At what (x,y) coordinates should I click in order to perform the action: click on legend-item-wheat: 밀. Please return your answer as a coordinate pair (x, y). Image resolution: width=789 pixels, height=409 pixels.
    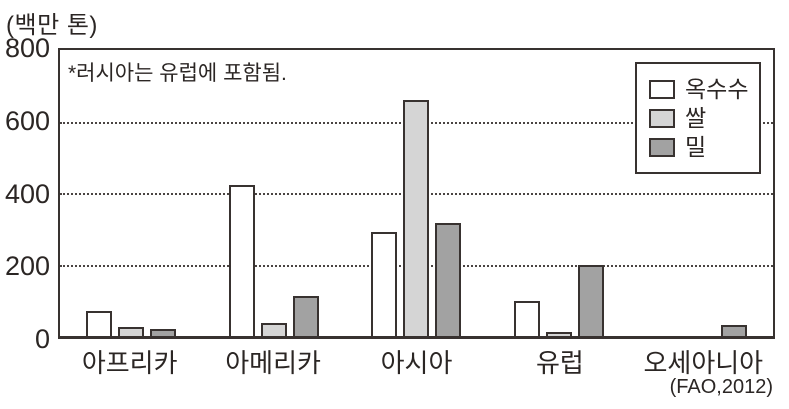
    Looking at the image, I should click on (699, 147).